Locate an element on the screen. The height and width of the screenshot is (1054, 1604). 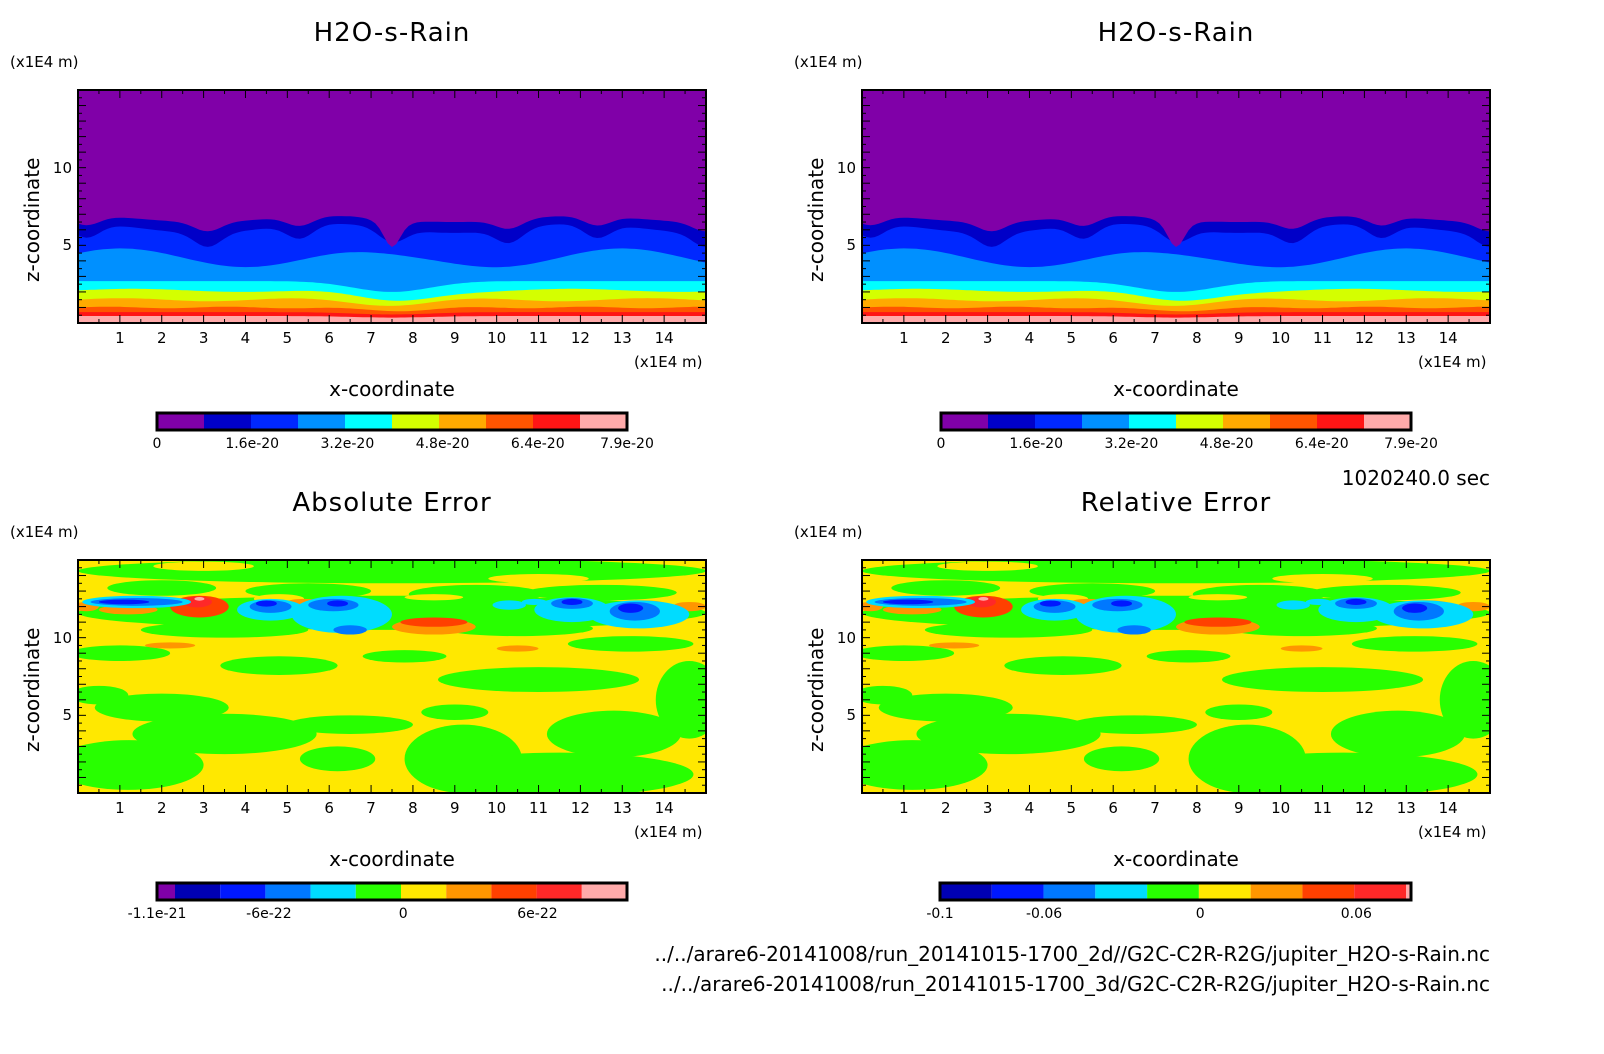
x-tick-label: 3 is located at coordinates (987, 338).